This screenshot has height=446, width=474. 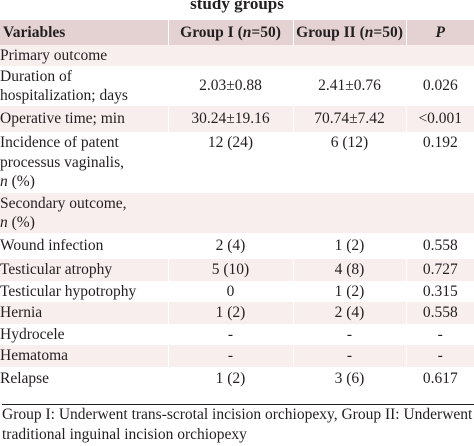 I want to click on row-label-operative-time: Operative time; min, so click(x=62, y=119).